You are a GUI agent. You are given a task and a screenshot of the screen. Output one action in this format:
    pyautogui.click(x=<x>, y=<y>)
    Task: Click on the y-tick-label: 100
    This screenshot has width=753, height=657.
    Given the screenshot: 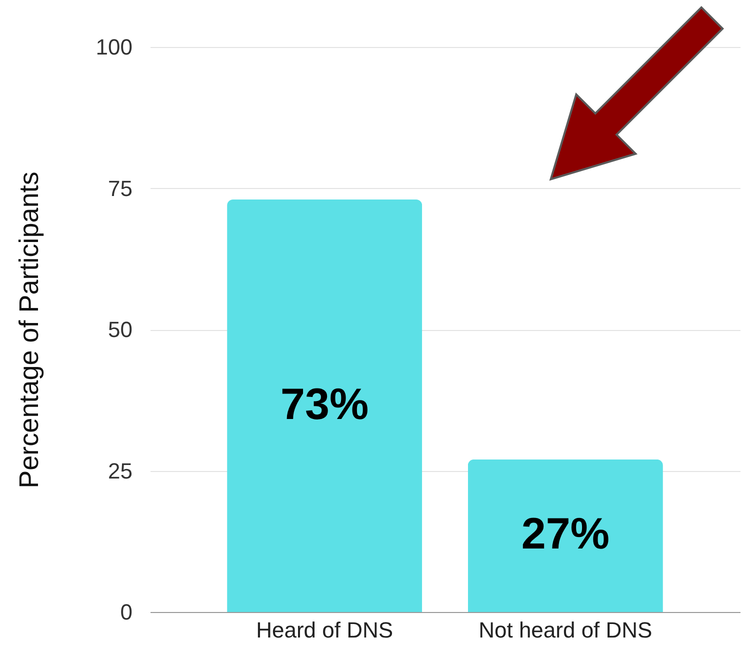 What is the action you would take?
    pyautogui.click(x=114, y=47)
    